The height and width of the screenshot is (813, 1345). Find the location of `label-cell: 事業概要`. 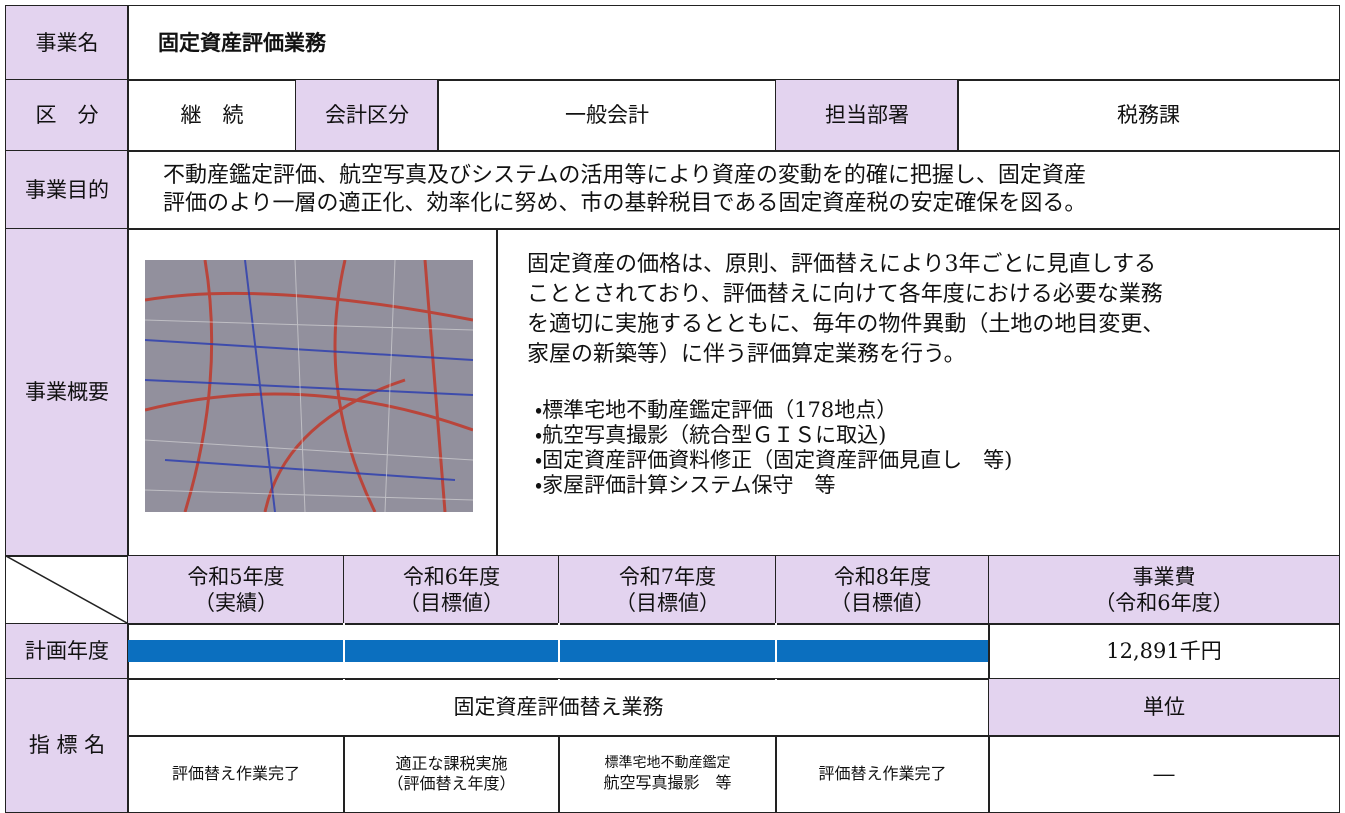

label-cell: 事業概要 is located at coordinates (67, 392).